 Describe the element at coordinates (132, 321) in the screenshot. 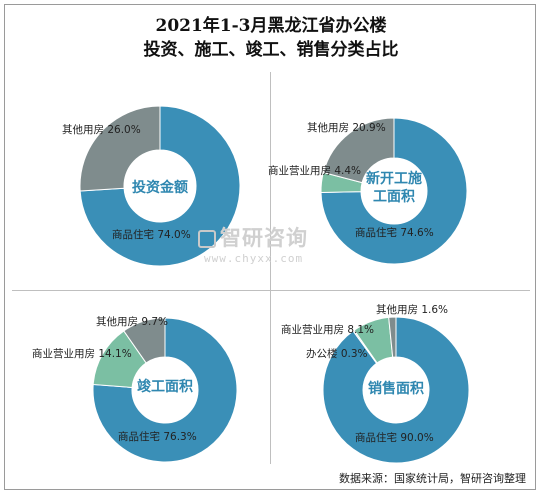

I see `donut-3-label-3: 其他用房 9.7%` at that location.